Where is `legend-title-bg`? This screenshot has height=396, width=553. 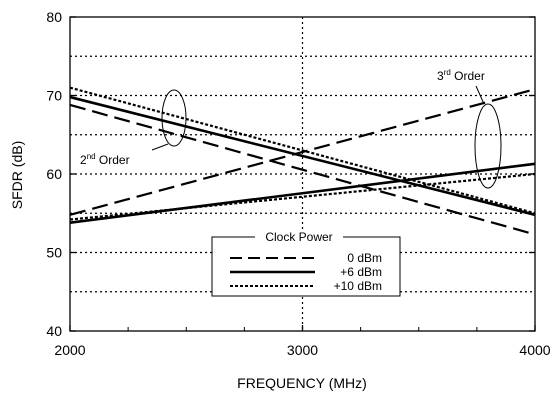 legend-title-bg is located at coordinates (299, 237).